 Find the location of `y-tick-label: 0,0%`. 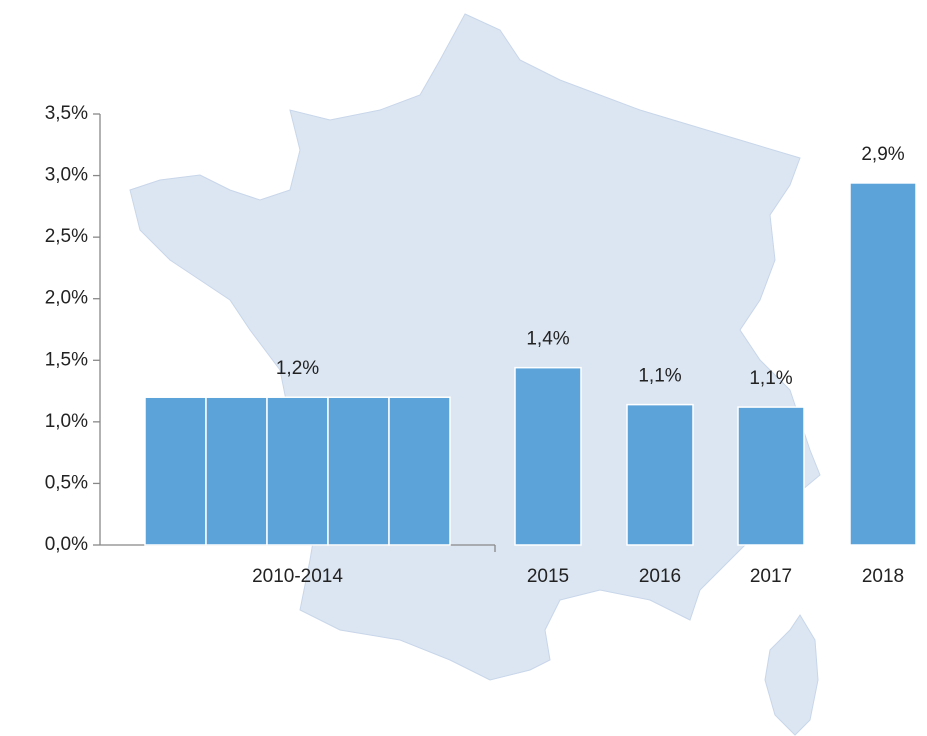

y-tick-label: 0,0% is located at coordinates (66, 544).